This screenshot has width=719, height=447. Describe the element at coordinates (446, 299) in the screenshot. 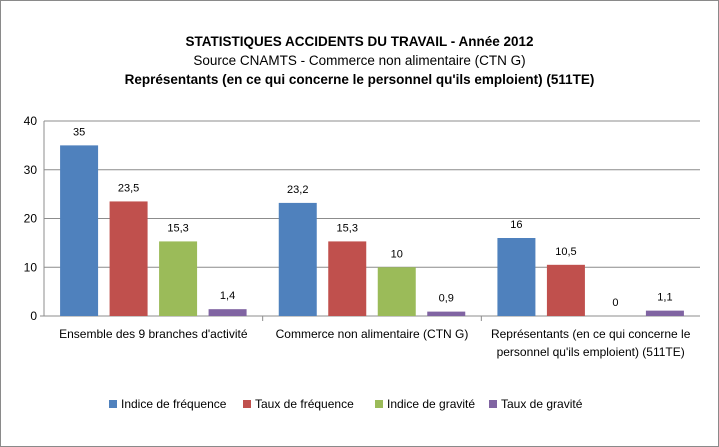

I see `data-label: 0,9` at that location.